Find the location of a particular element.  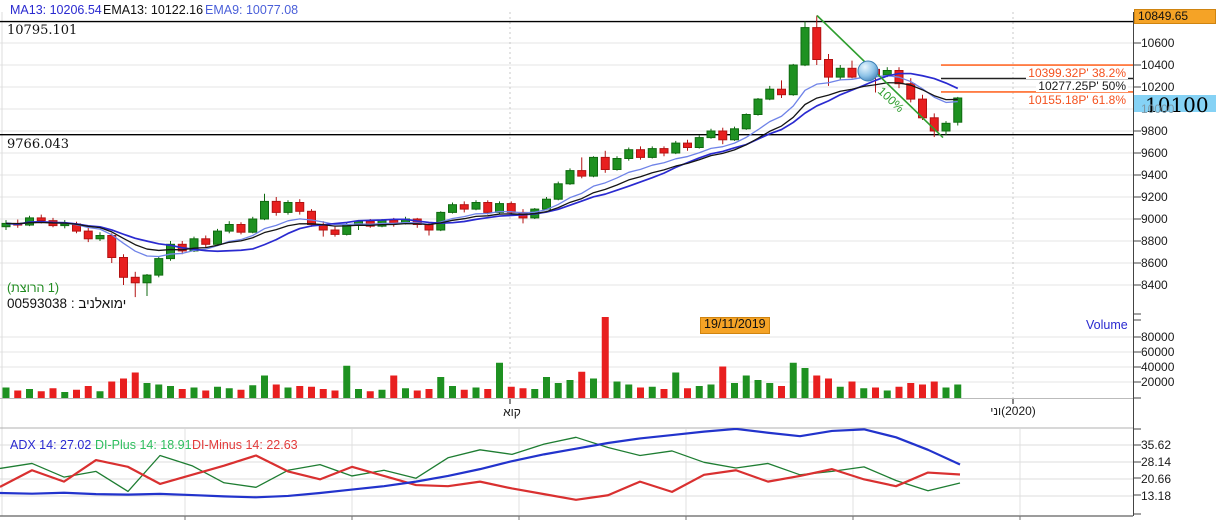

axis-tick-label: 9400 is located at coordinates (1154, 175).